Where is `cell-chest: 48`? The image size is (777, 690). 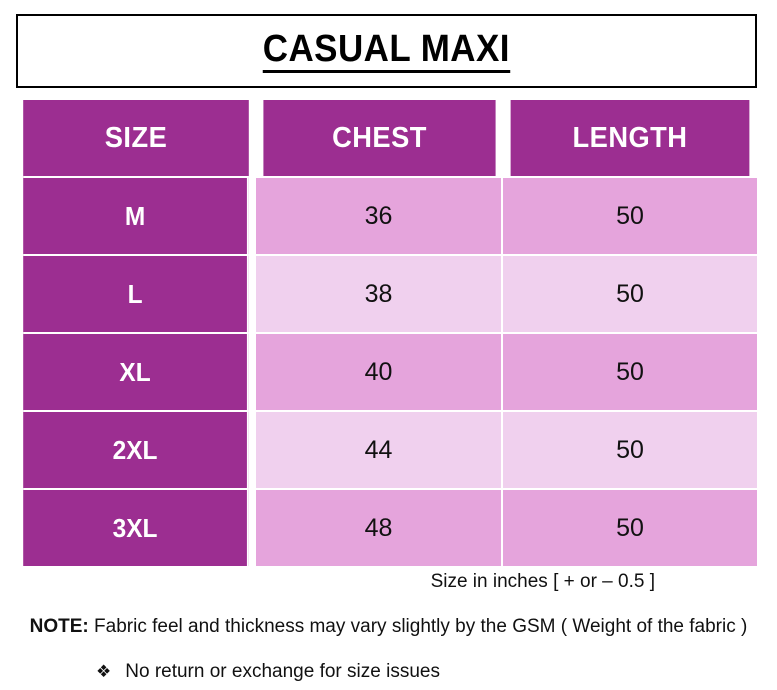 cell-chest: 48 is located at coordinates (379, 527).